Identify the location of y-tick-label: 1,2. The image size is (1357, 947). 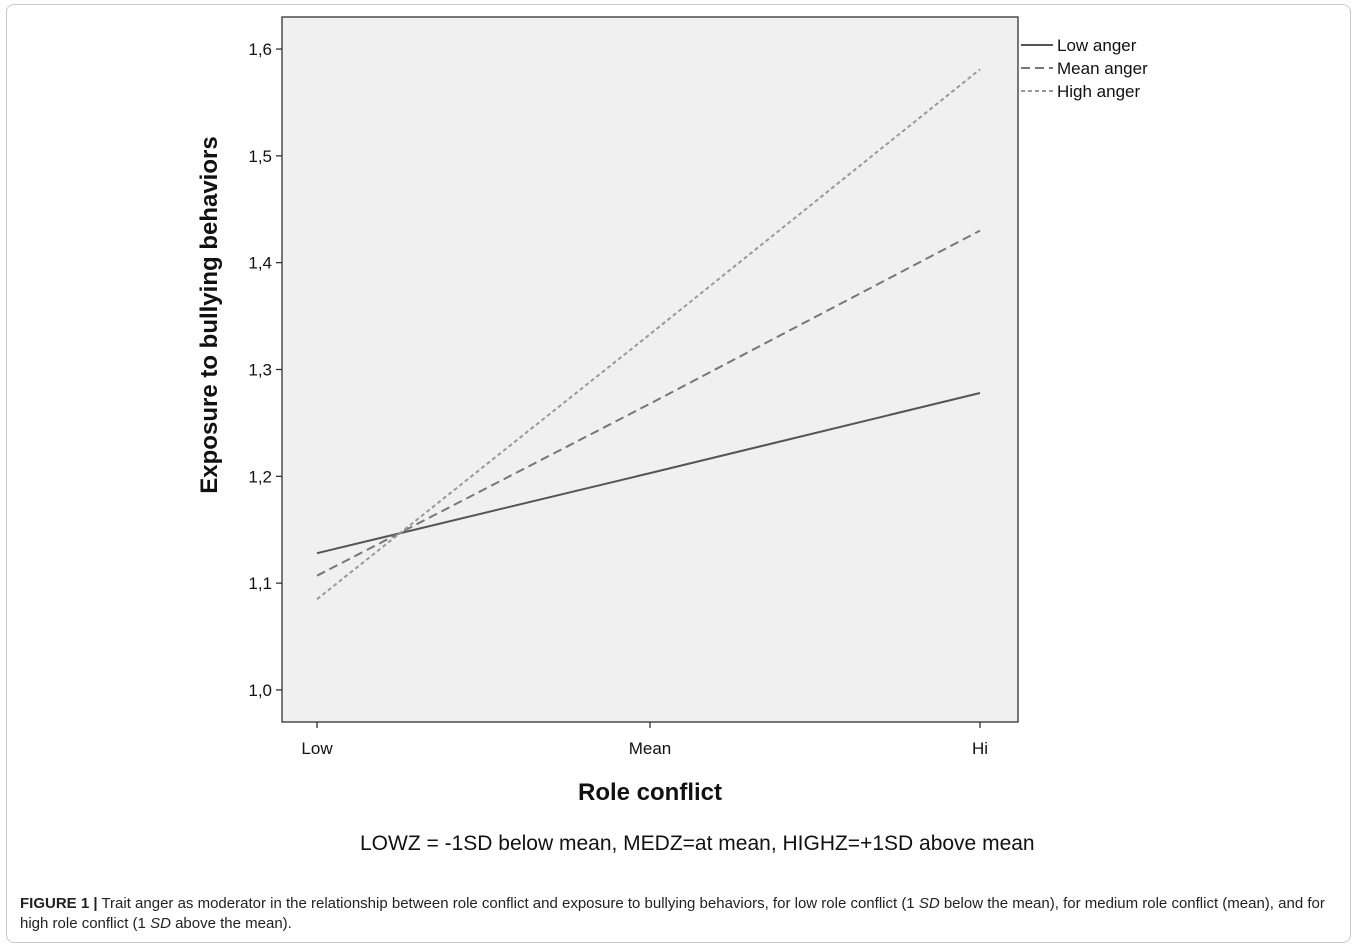
(260, 476).